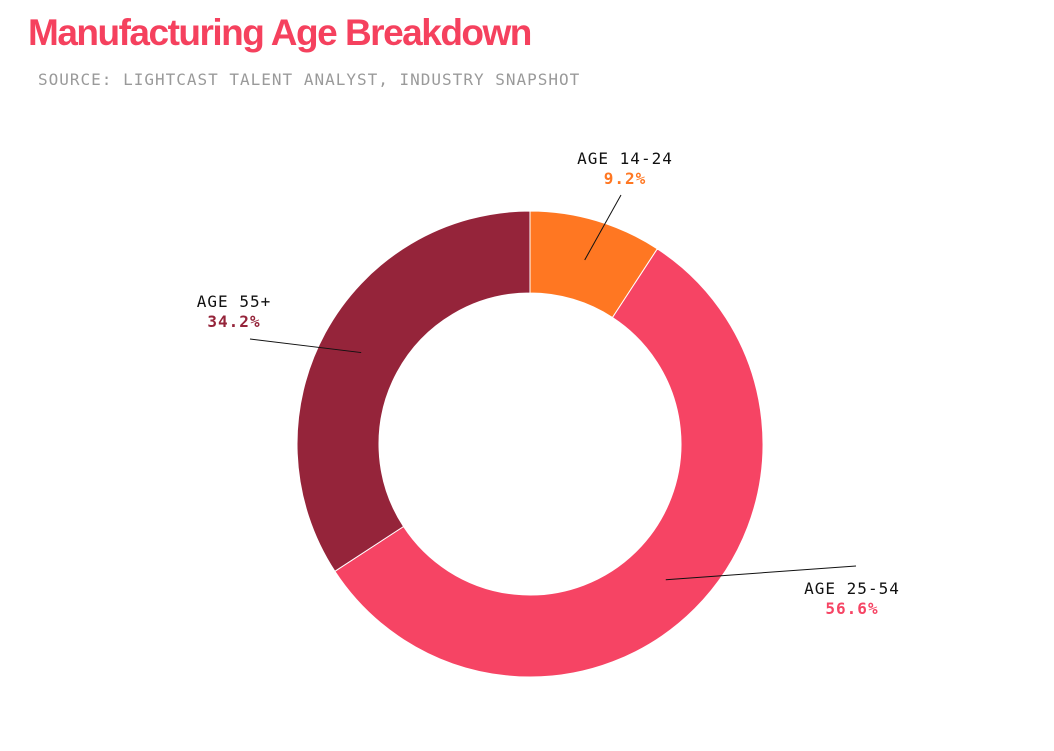  Describe the element at coordinates (305, 346) in the screenshot. I see `leader-line-age-55-plus` at that location.